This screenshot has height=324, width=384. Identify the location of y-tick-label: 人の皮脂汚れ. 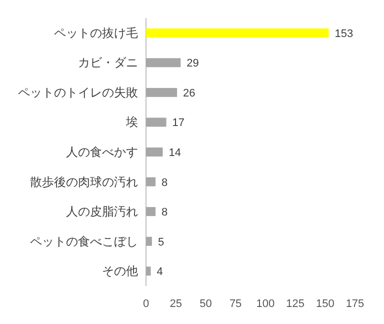
(102, 211).